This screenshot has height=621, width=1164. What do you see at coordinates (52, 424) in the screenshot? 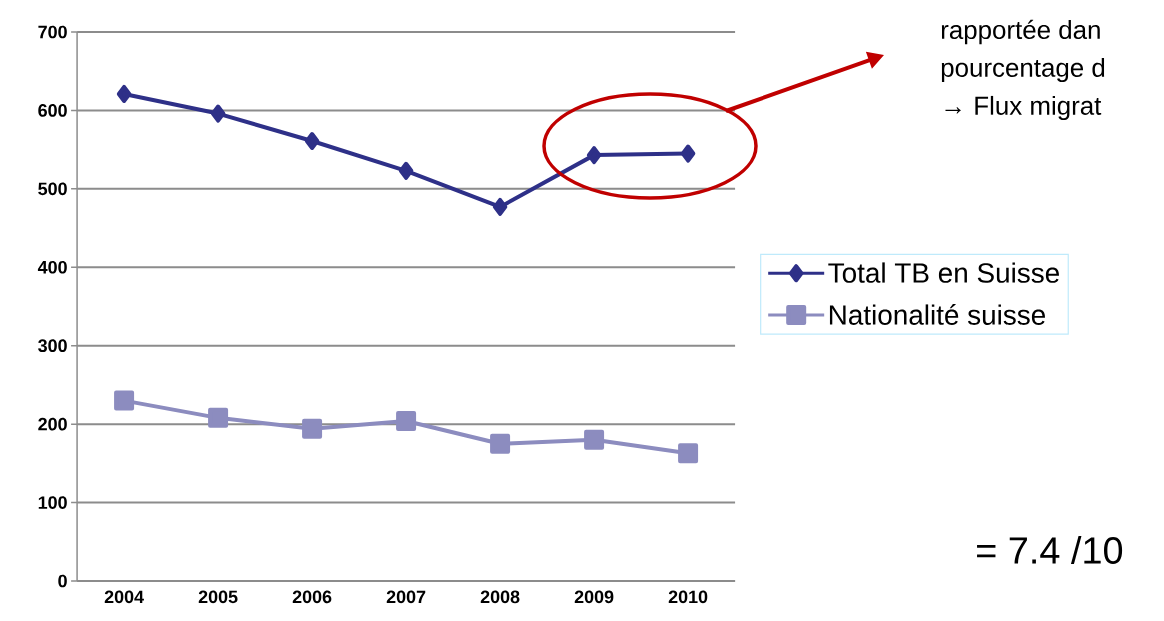
I see `y-tick-label: 200` at bounding box center [52, 424].